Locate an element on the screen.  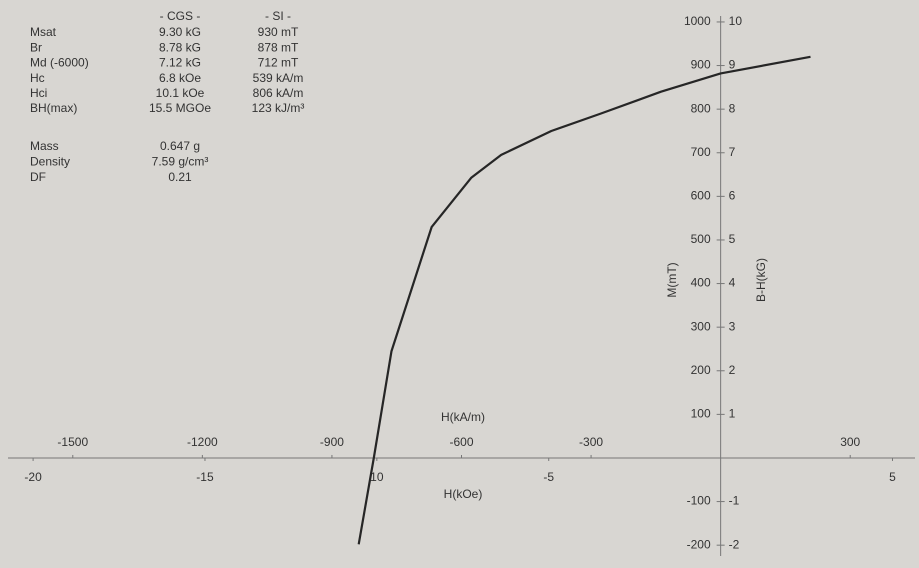
x-tick-label: 300 is located at coordinates (850, 442).